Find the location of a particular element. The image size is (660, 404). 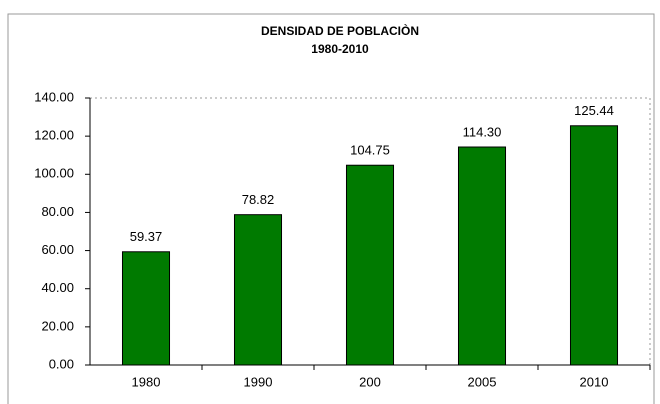

chart-title: DENSIDAD DE POBLACIÒN is located at coordinates (340, 30).